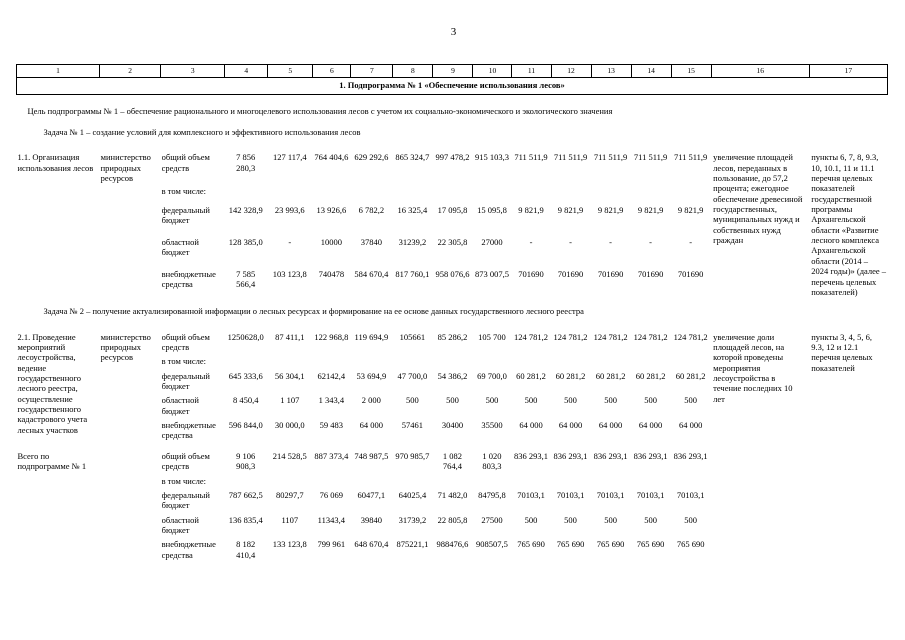 The width and height of the screenshot is (905, 640). I want to click on column-number-row: 1 2 3 4 5 6 7 8 9 10 11 12 13 14 15 16 17, so click(452, 71).